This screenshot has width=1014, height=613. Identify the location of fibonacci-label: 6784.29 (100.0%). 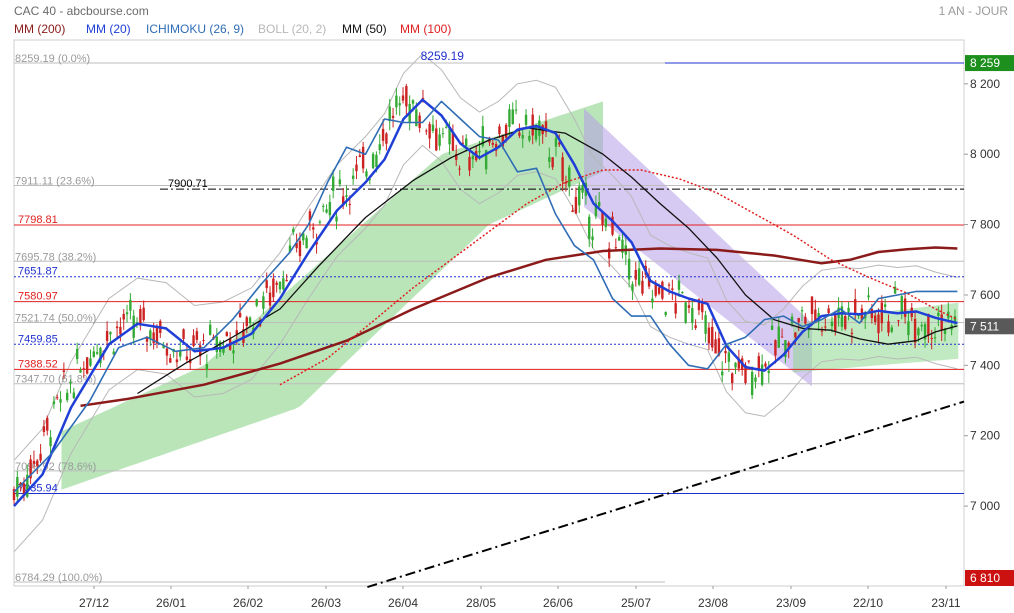
(58, 578).